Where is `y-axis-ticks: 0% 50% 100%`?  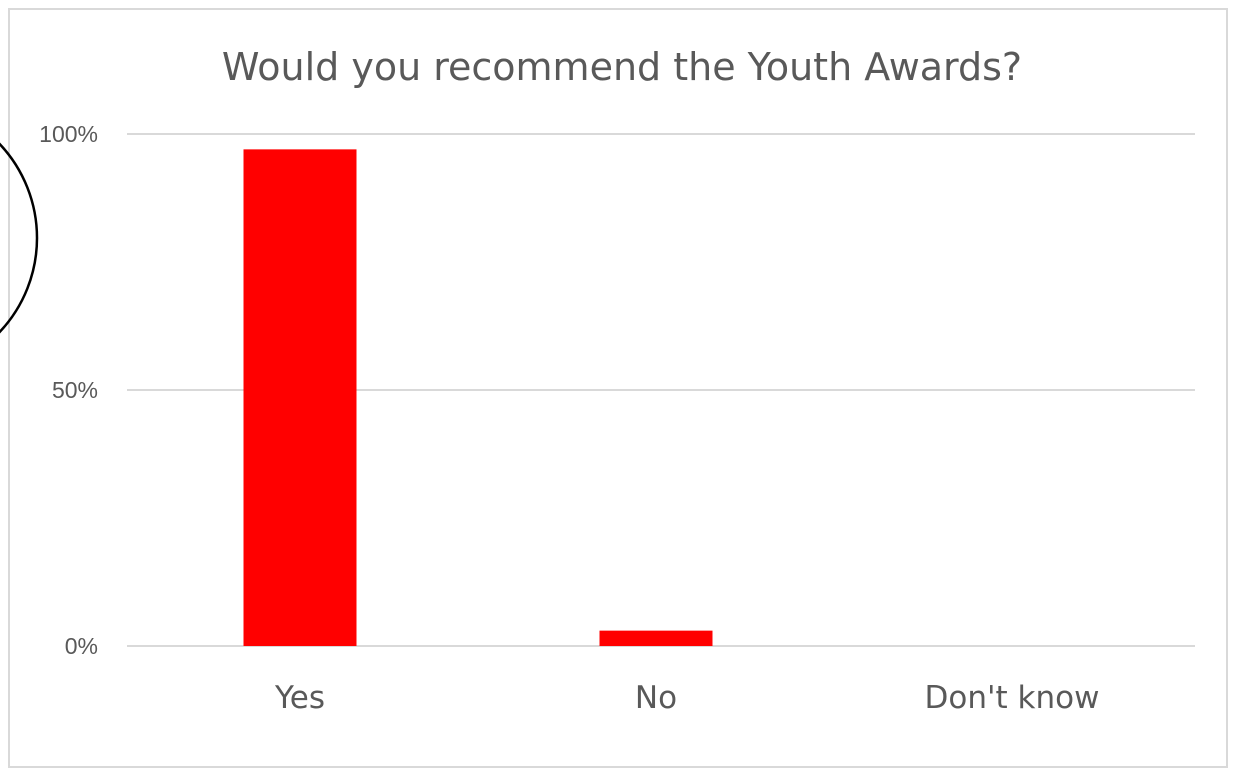
y-axis-ticks: 0% 50% 100% is located at coordinates (68, 390).